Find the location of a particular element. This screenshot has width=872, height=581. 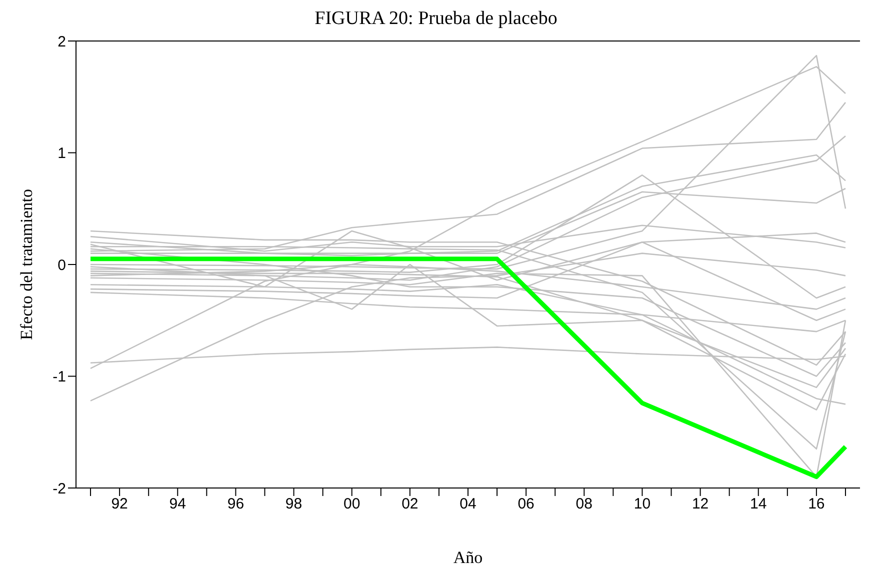

x-tick-label: 96 is located at coordinates (235, 504).